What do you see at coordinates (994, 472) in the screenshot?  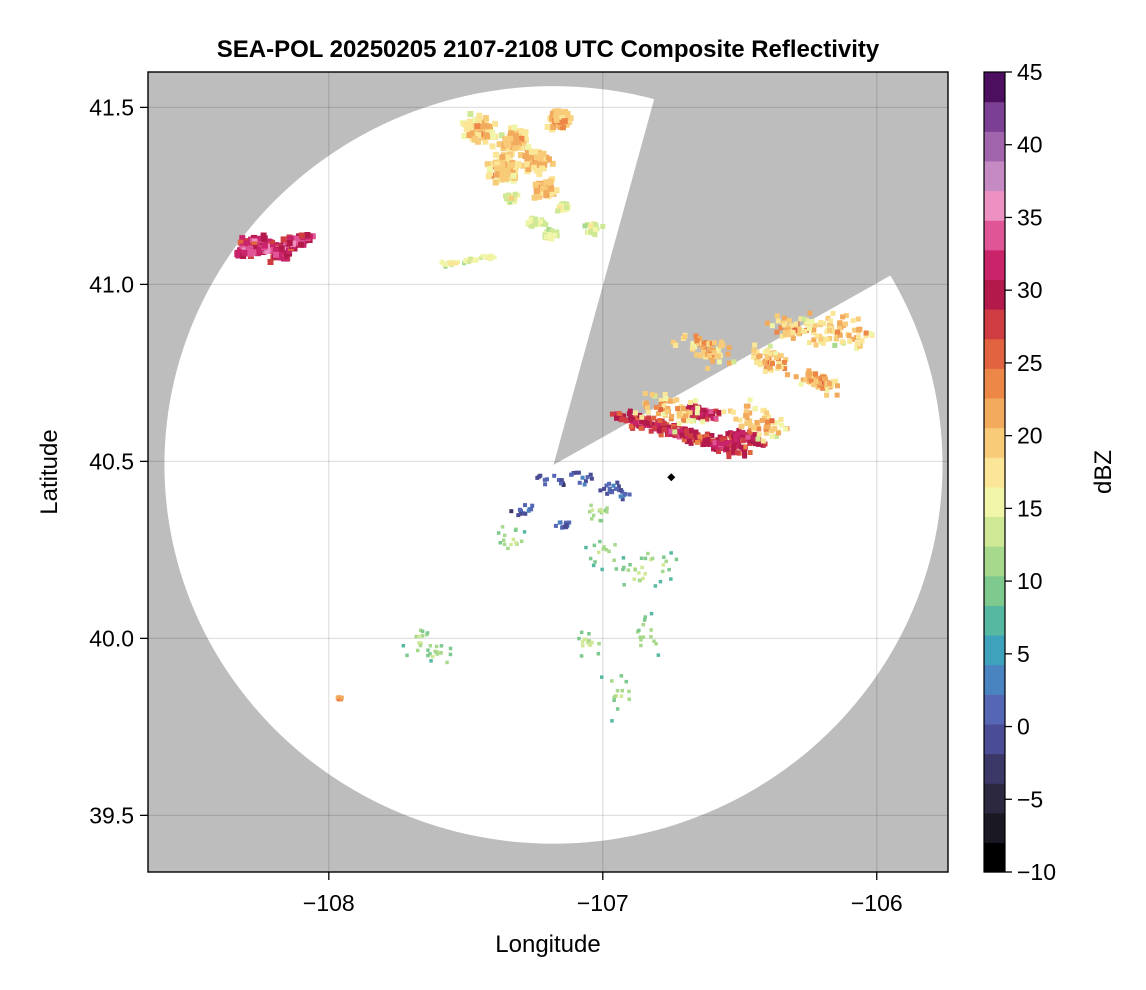 I see `colorbar-swatches` at bounding box center [994, 472].